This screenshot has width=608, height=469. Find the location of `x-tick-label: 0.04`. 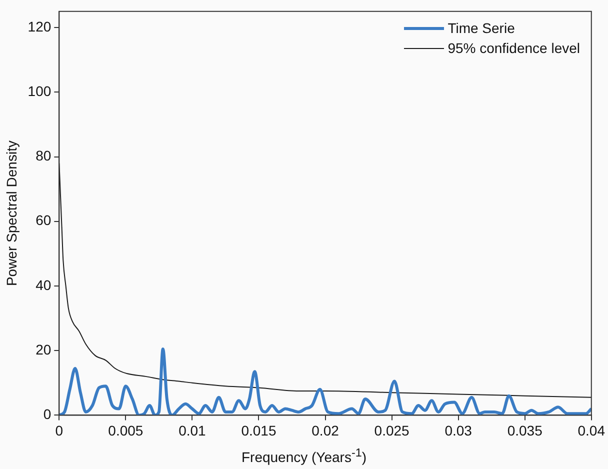

x-tick-label: 0.04 is located at coordinates (592, 430).